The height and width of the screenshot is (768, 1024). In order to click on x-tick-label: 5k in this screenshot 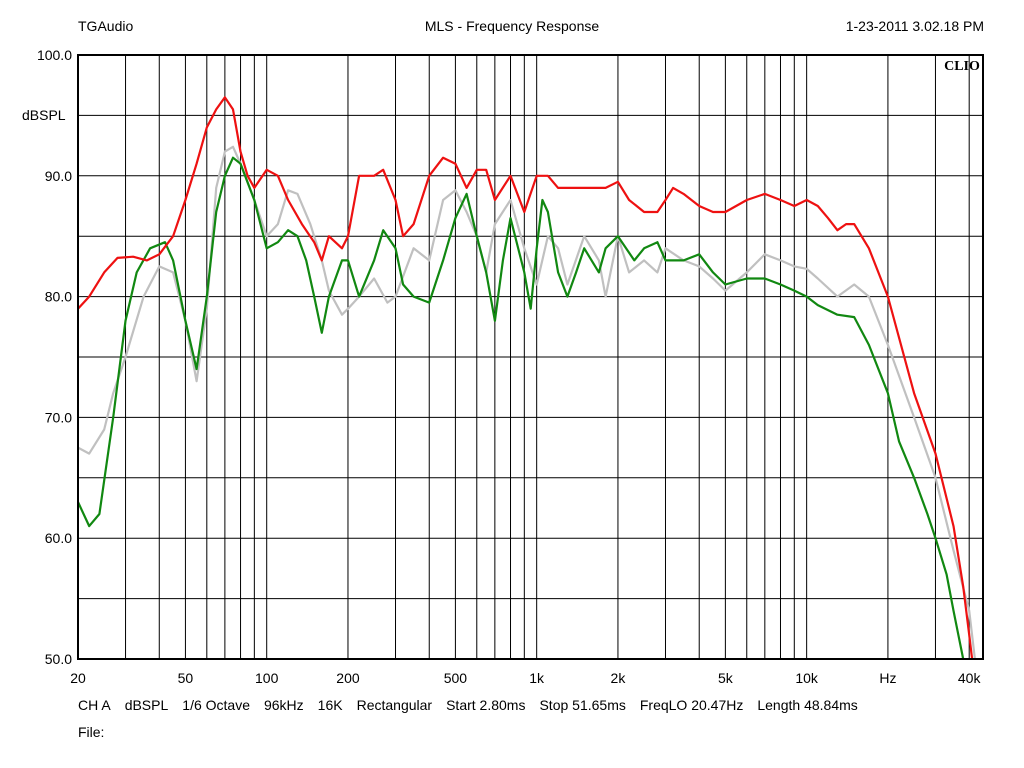, I will do `click(726, 678)`.